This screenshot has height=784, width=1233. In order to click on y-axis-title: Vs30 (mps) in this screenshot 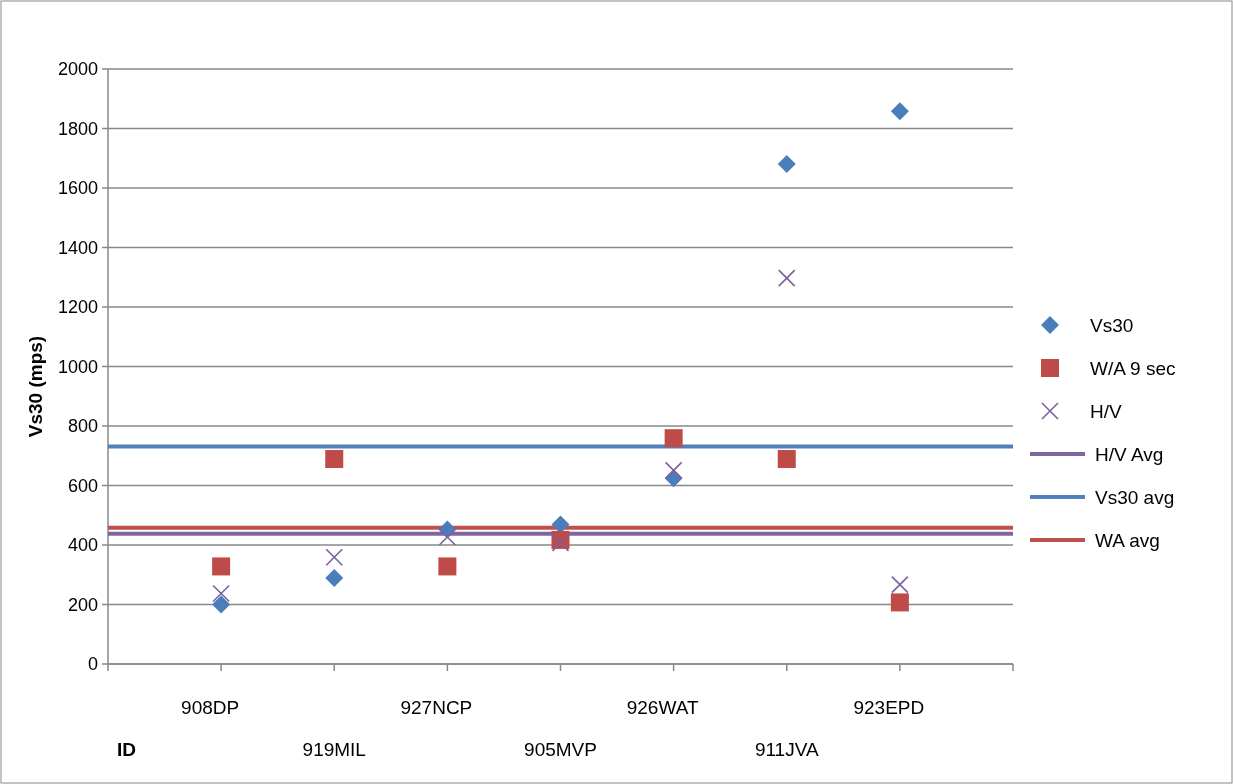, I will do `click(35, 386)`.